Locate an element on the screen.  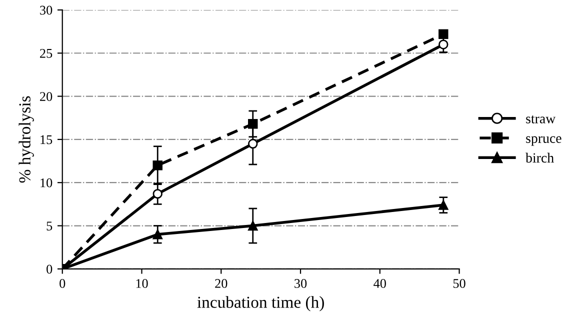
y-tick-label: 20 is located at coordinates (46, 96).